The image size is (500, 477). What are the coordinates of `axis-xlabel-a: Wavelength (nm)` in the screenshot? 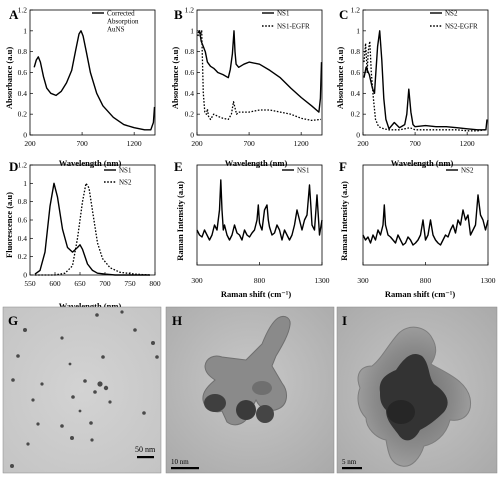 It's located at (90, 163).